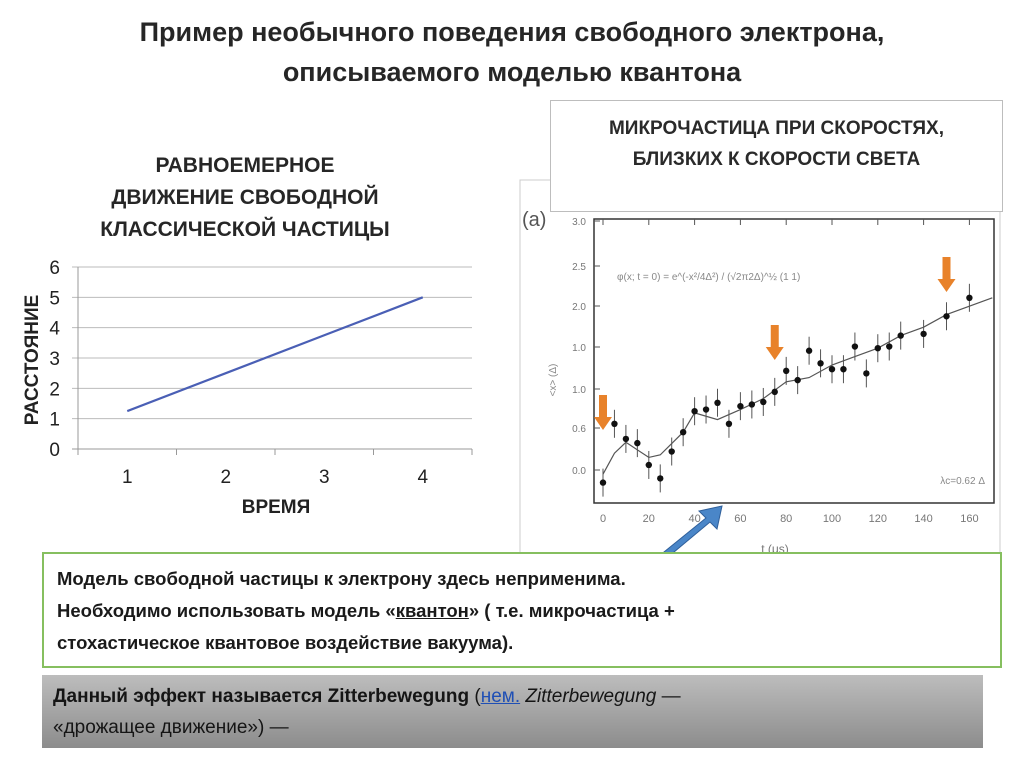 Image resolution: width=1024 pixels, height=767 pixels. Describe the element at coordinates (54, 298) in the screenshot. I see `y-tick-label: 5` at that location.